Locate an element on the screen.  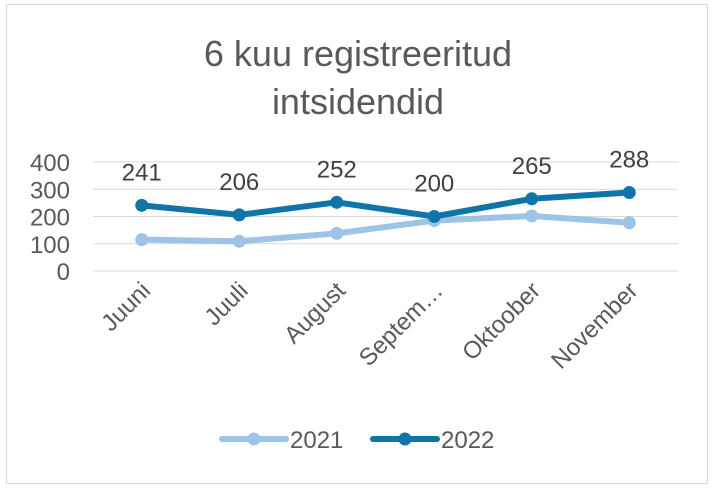
point-2022-August is located at coordinates (337, 202).